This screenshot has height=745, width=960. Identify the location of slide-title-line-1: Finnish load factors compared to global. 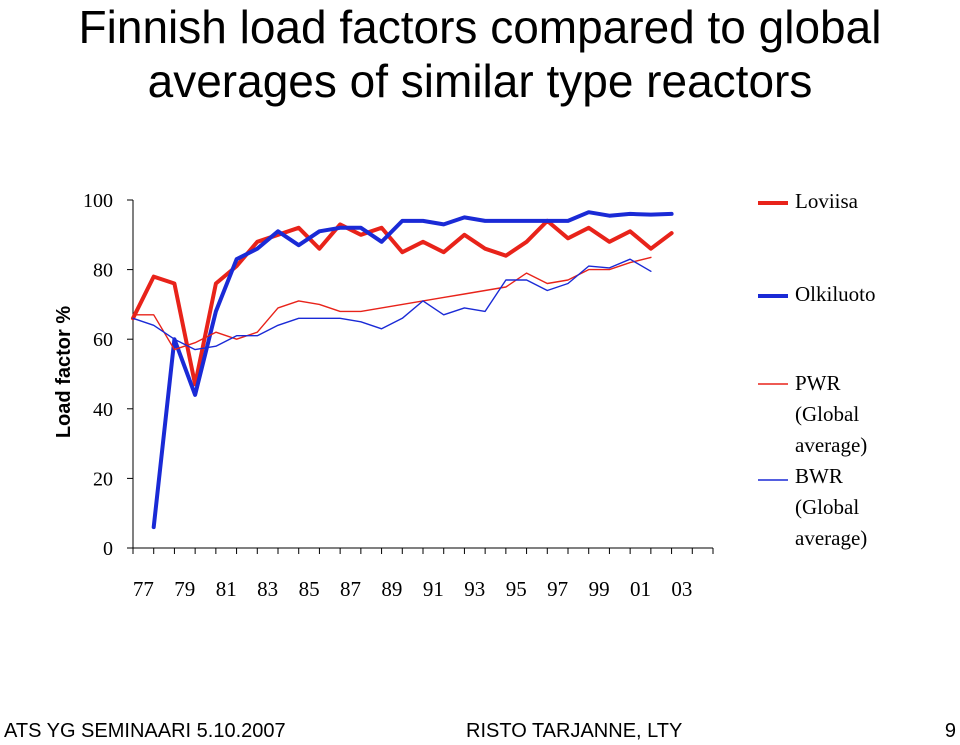
(480, 27).